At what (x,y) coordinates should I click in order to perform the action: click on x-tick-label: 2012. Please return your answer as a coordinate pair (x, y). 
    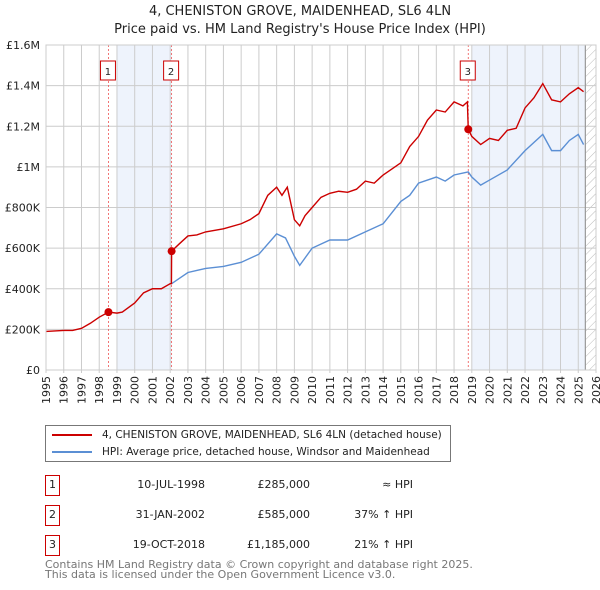
    Looking at the image, I should click on (348, 390).